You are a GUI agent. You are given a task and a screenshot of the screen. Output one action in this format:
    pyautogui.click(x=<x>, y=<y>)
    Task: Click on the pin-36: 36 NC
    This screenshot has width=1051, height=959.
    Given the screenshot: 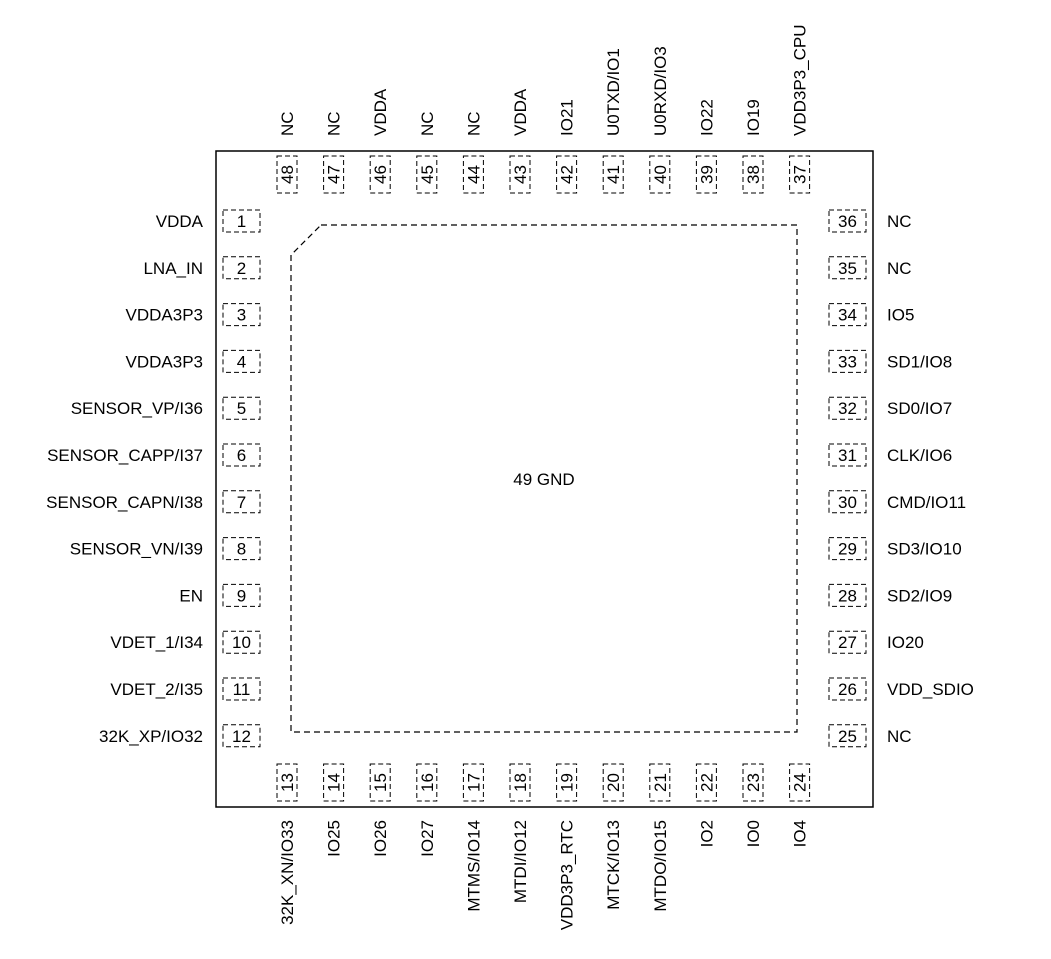 What is the action you would take?
    pyautogui.click(x=870, y=221)
    